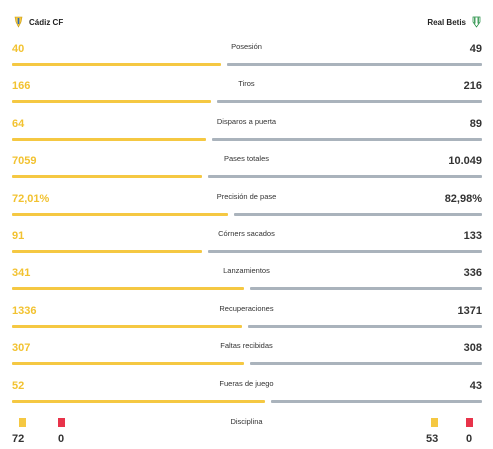 This screenshot has width=493, height=449. I want to click on stat-row: 7059 Pases totales 10.049, so click(246, 169).